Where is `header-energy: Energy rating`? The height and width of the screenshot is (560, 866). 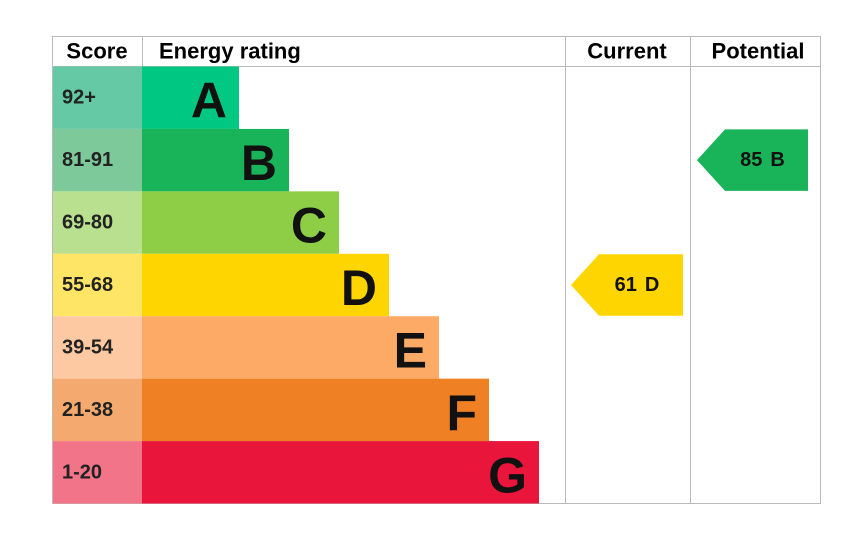 header-energy: Energy rating is located at coordinates (230, 51).